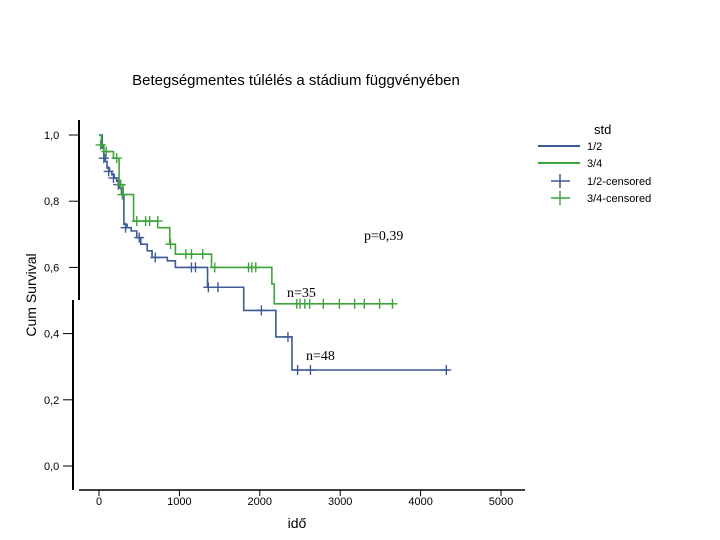 The width and height of the screenshot is (720, 540). I want to click on y-tick-label: 0,0, so click(51, 467).